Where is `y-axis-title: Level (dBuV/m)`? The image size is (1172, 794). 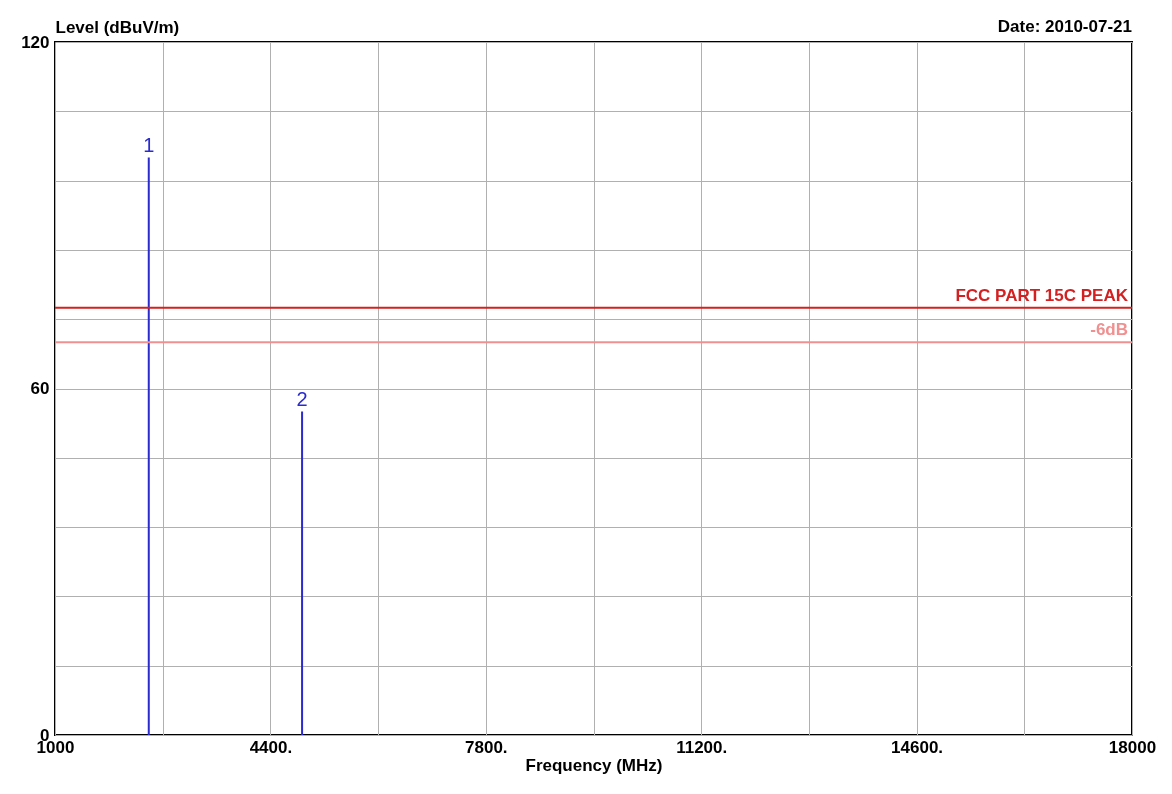 y-axis-title: Level (dBuV/m) is located at coordinates (117, 27).